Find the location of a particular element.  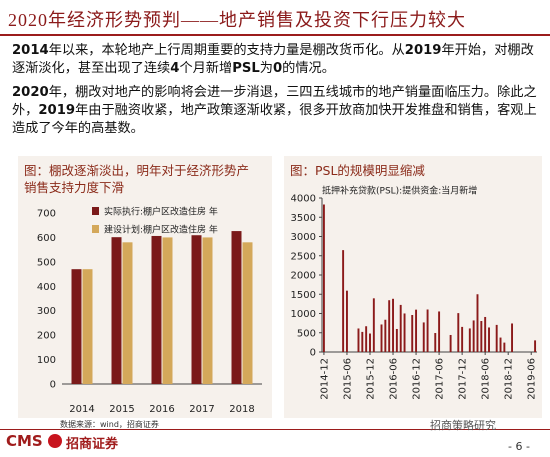

text-run: PSL is located at coordinates (246, 68).